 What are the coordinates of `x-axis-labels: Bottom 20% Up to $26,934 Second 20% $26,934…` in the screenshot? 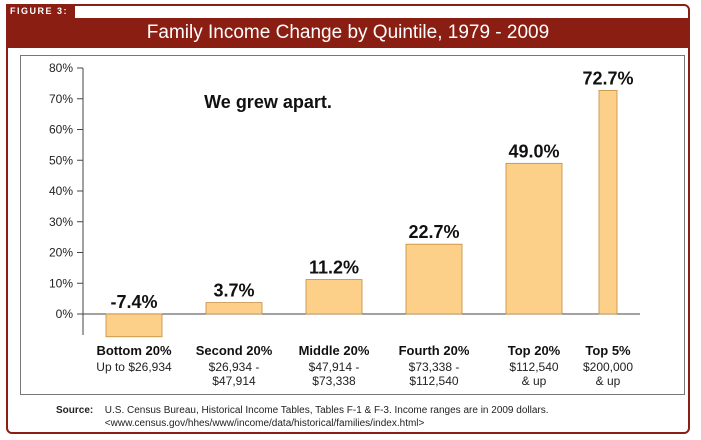 It's located at (364, 365).